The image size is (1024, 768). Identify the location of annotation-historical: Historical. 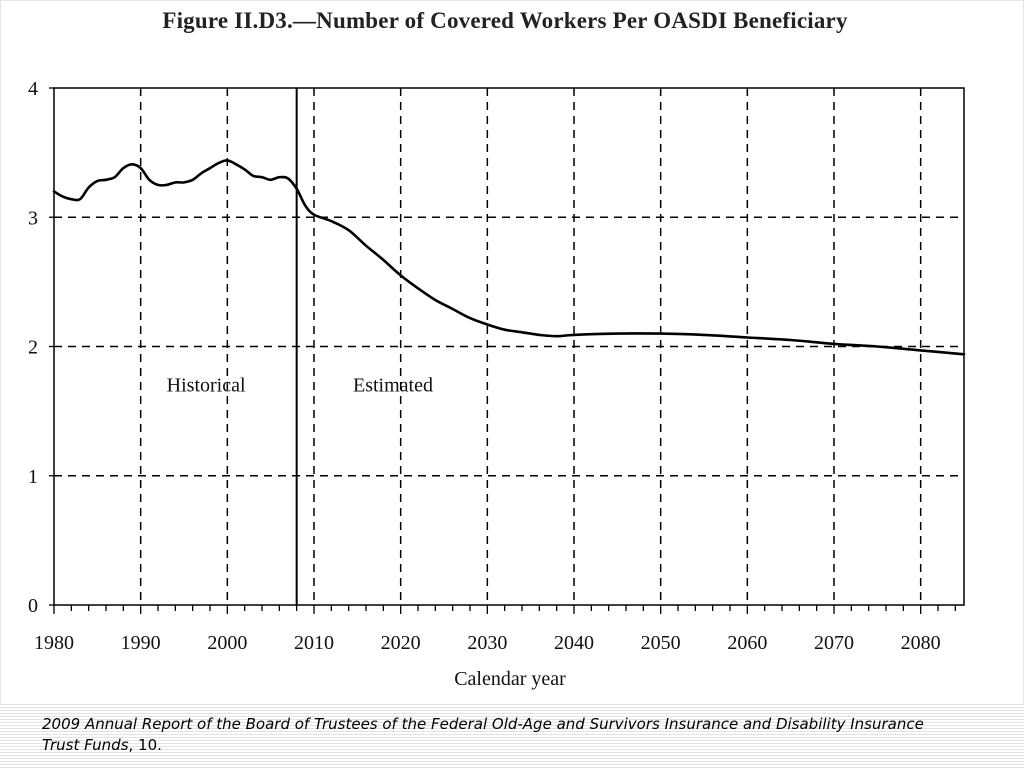
(206, 386).